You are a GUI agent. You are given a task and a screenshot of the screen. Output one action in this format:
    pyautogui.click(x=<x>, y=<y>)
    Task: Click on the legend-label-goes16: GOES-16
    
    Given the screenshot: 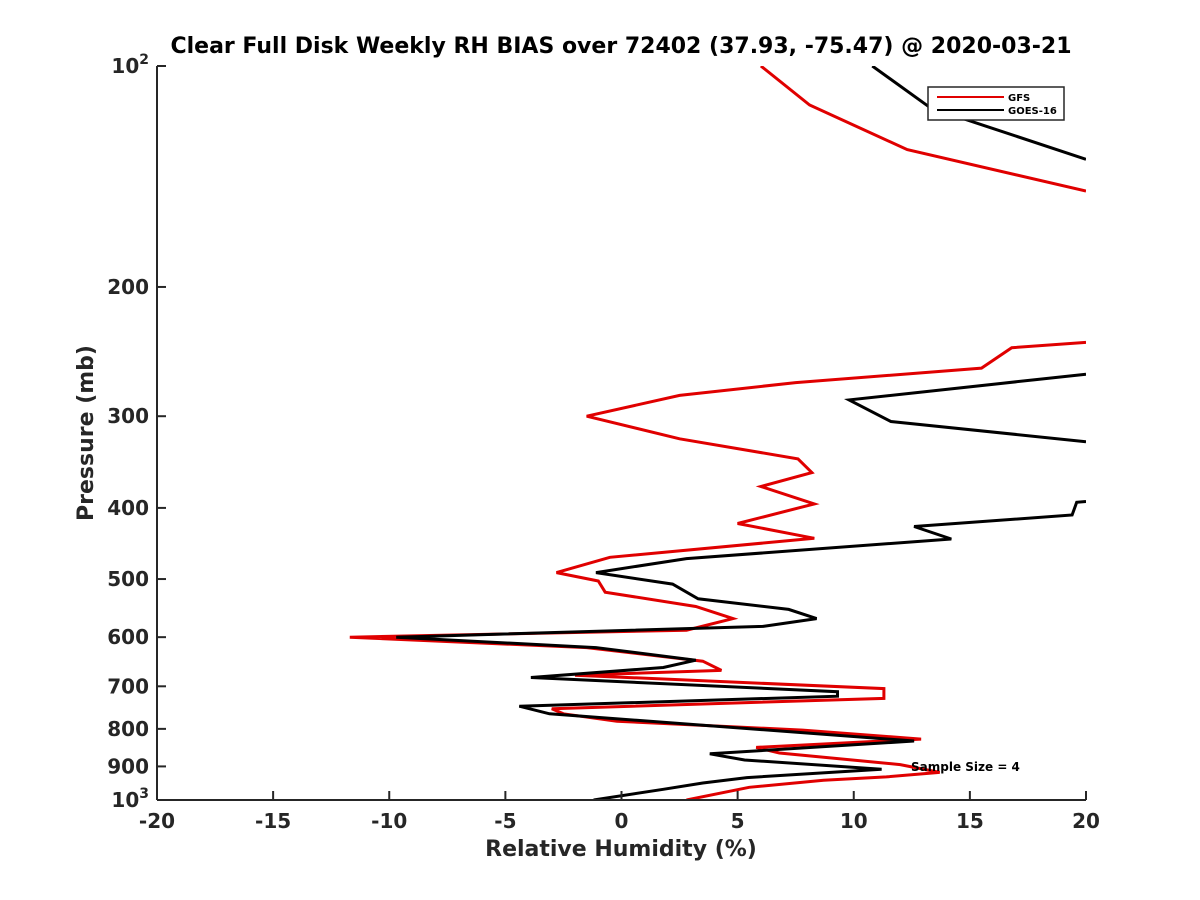 What is the action you would take?
    pyautogui.click(x=1032, y=111)
    